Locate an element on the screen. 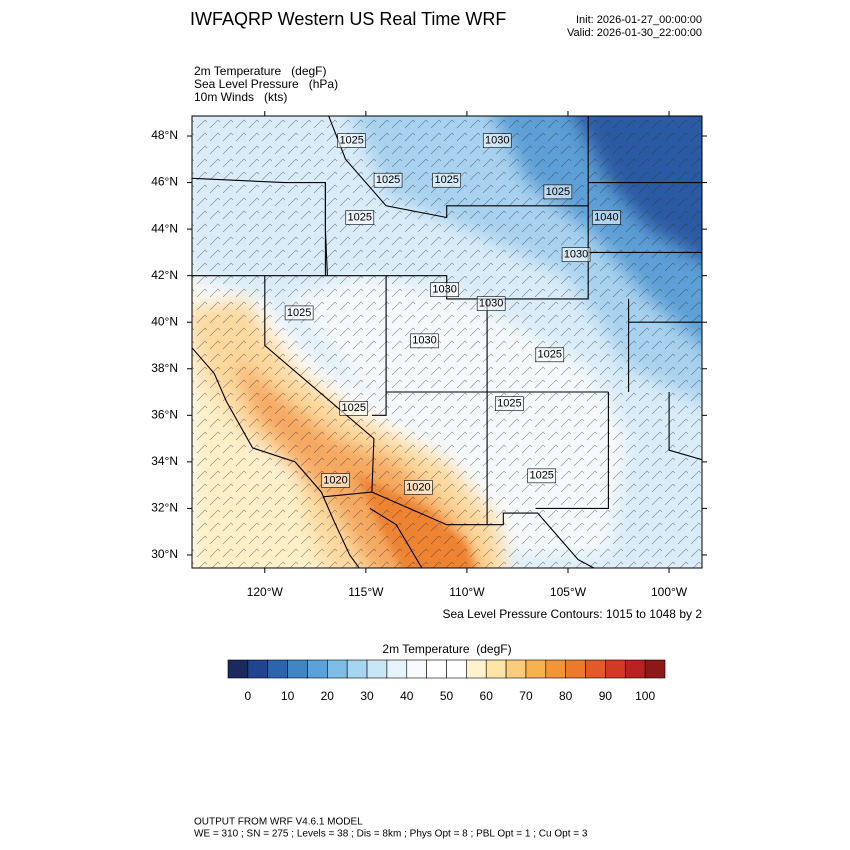 The image size is (850, 850). colorbar-label: 100 is located at coordinates (645, 696).